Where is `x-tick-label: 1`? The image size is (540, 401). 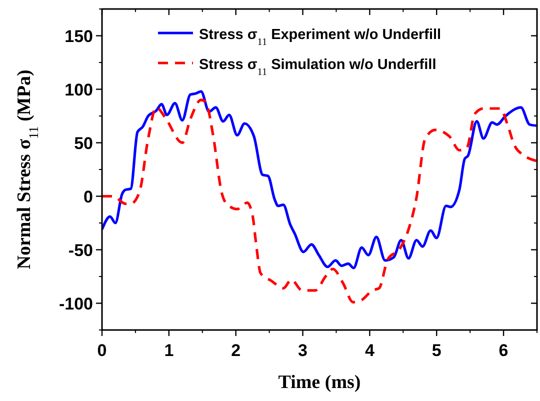
x-tick-label: 1 is located at coordinates (169, 350).